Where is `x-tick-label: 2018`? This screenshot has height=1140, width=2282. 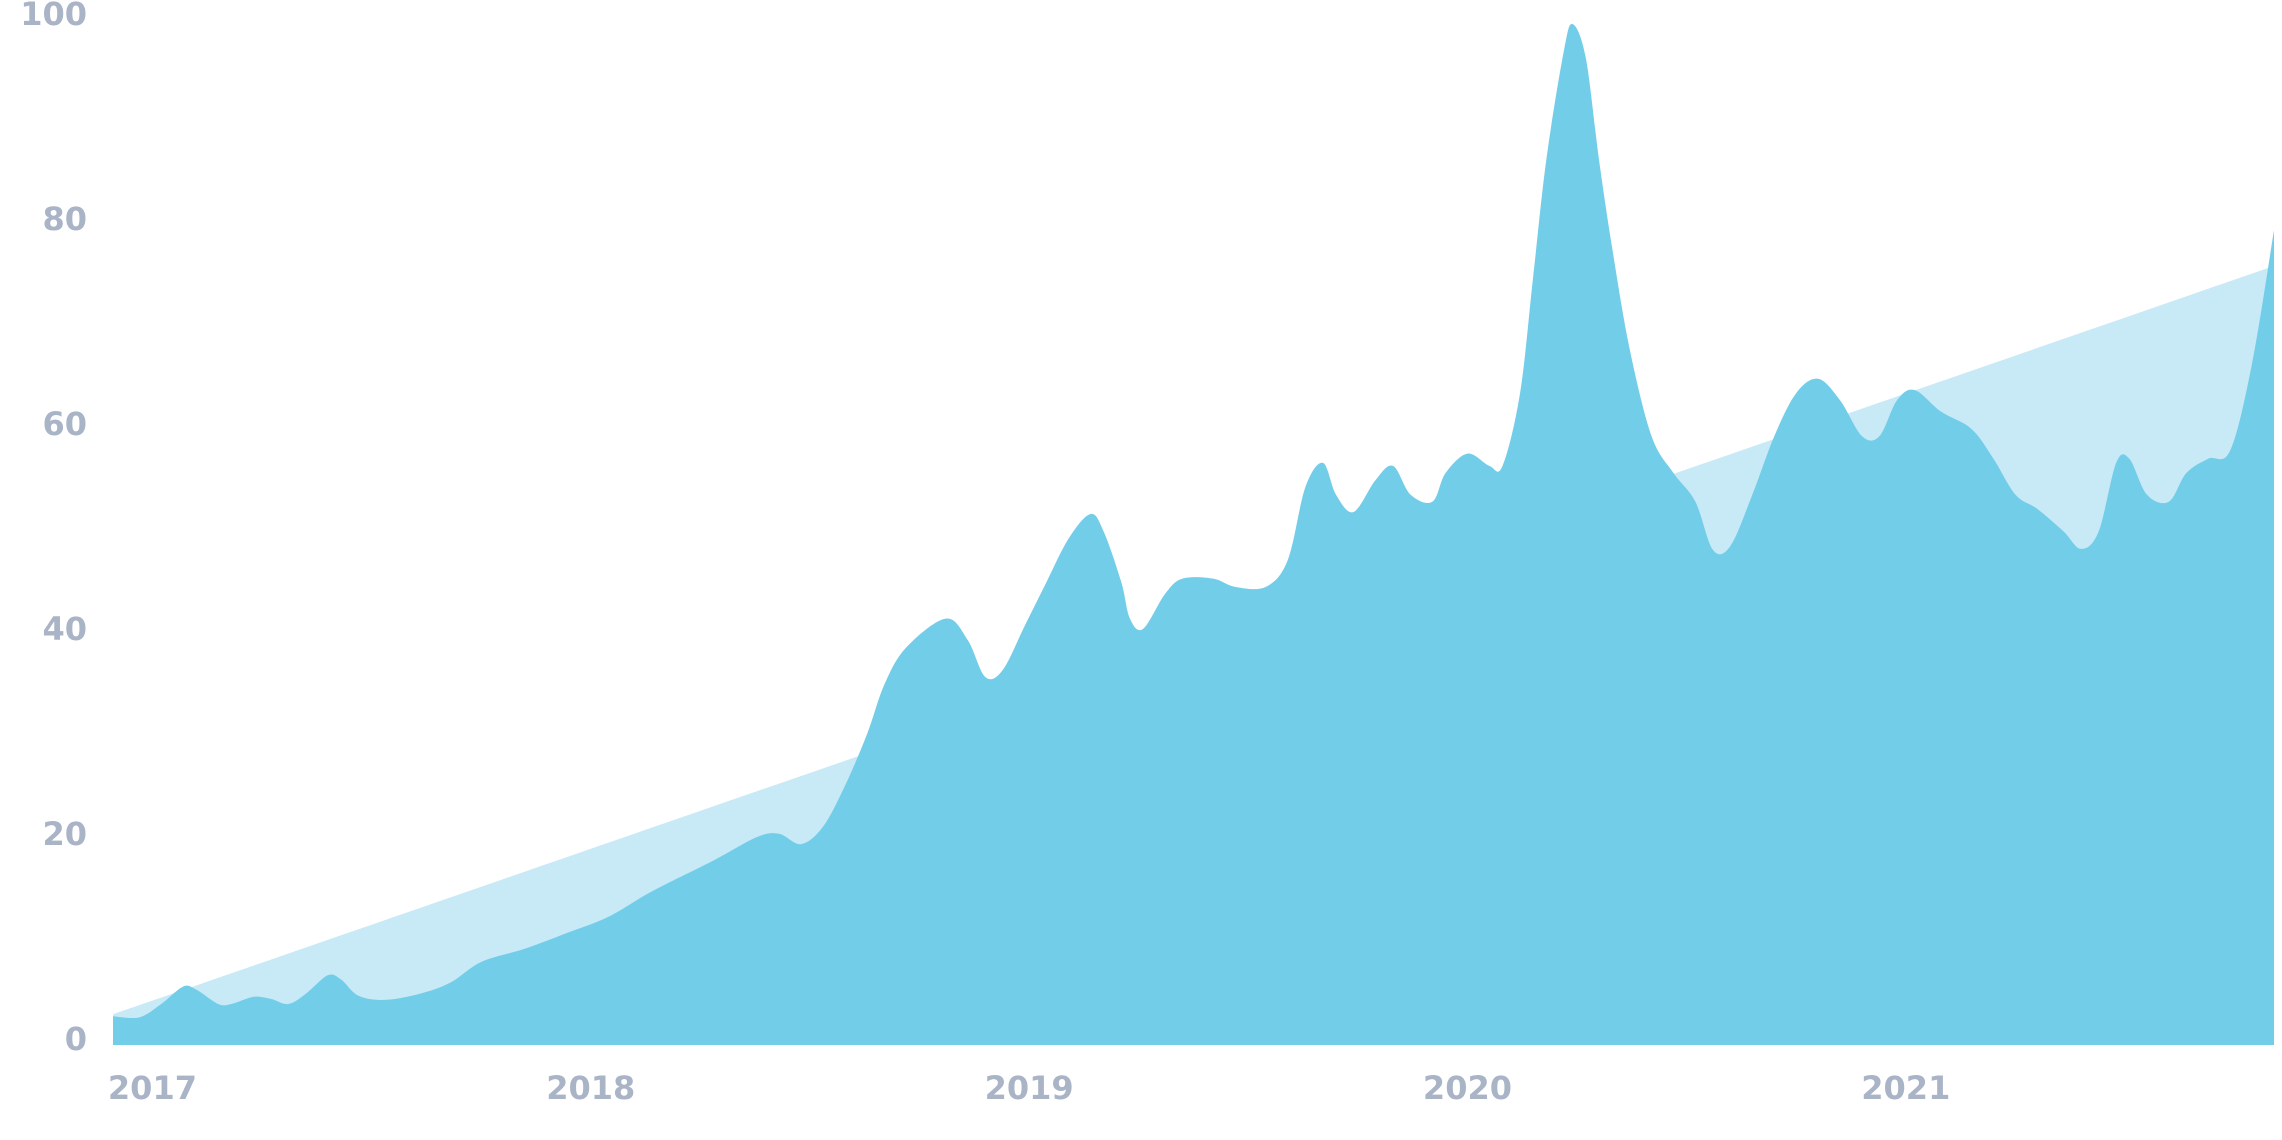 x-tick-label: 2018 is located at coordinates (590, 1088).